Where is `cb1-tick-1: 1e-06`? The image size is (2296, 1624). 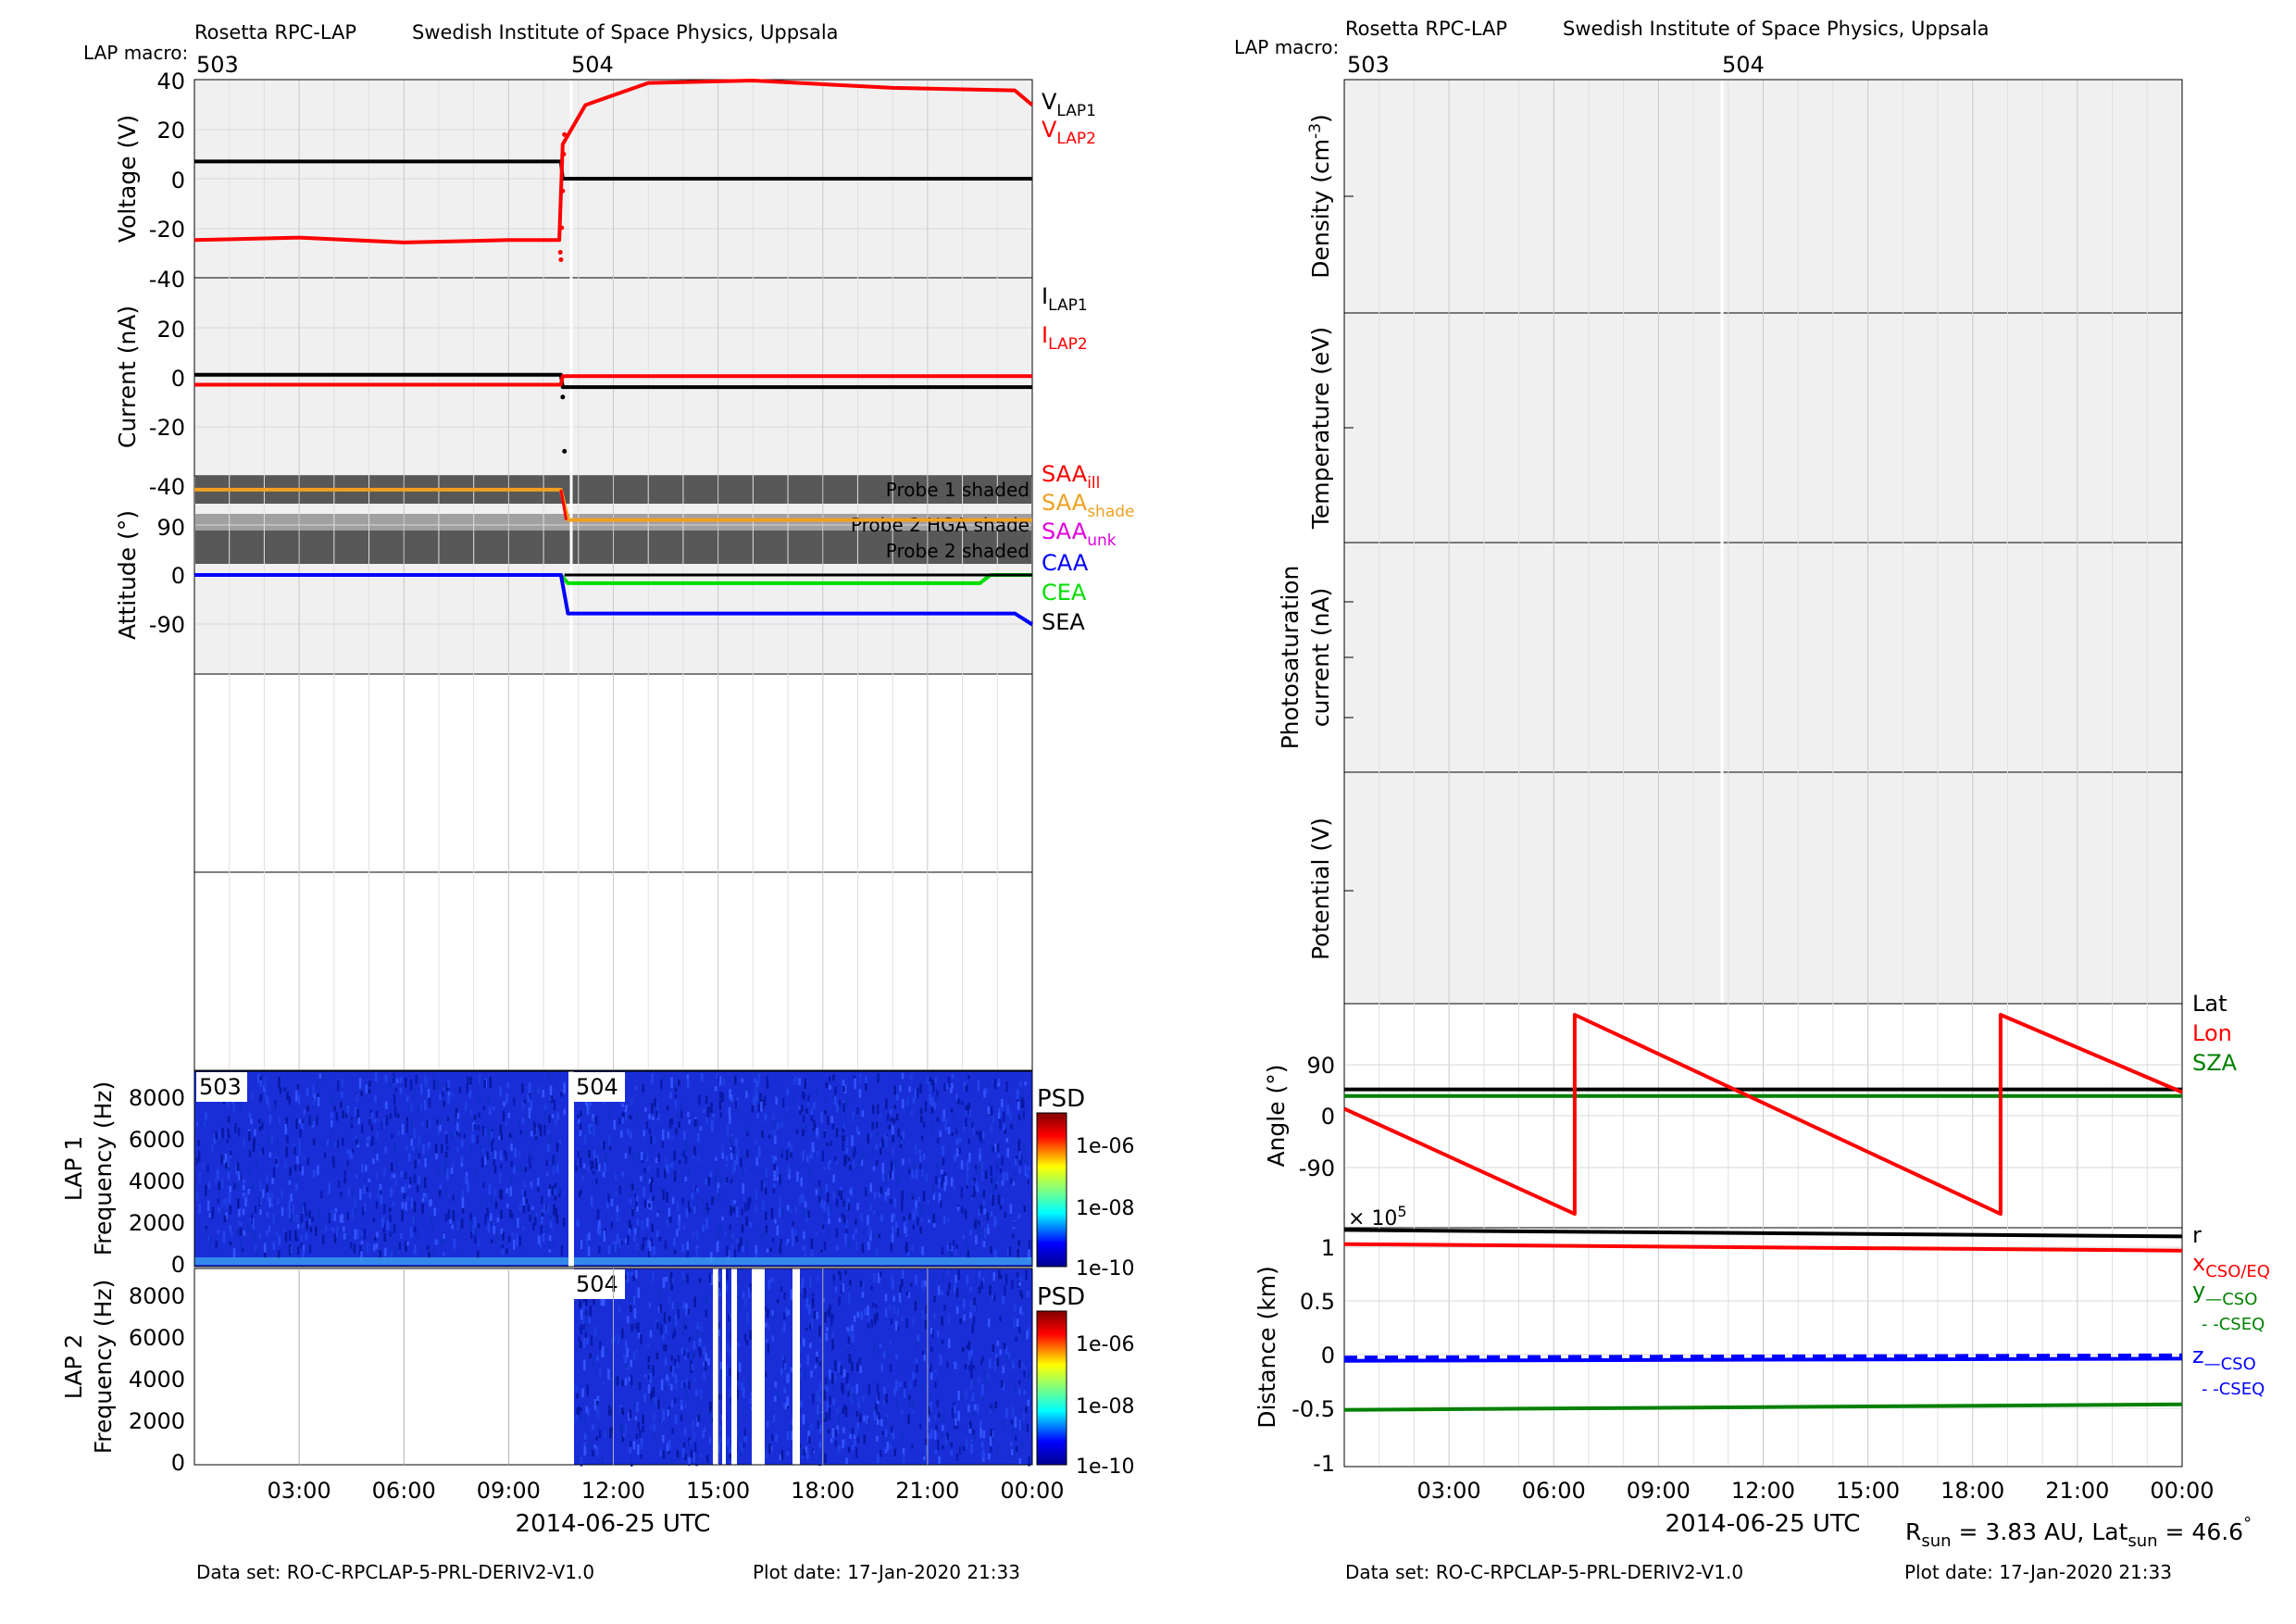 cb1-tick-1: 1e-06 is located at coordinates (1105, 1146).